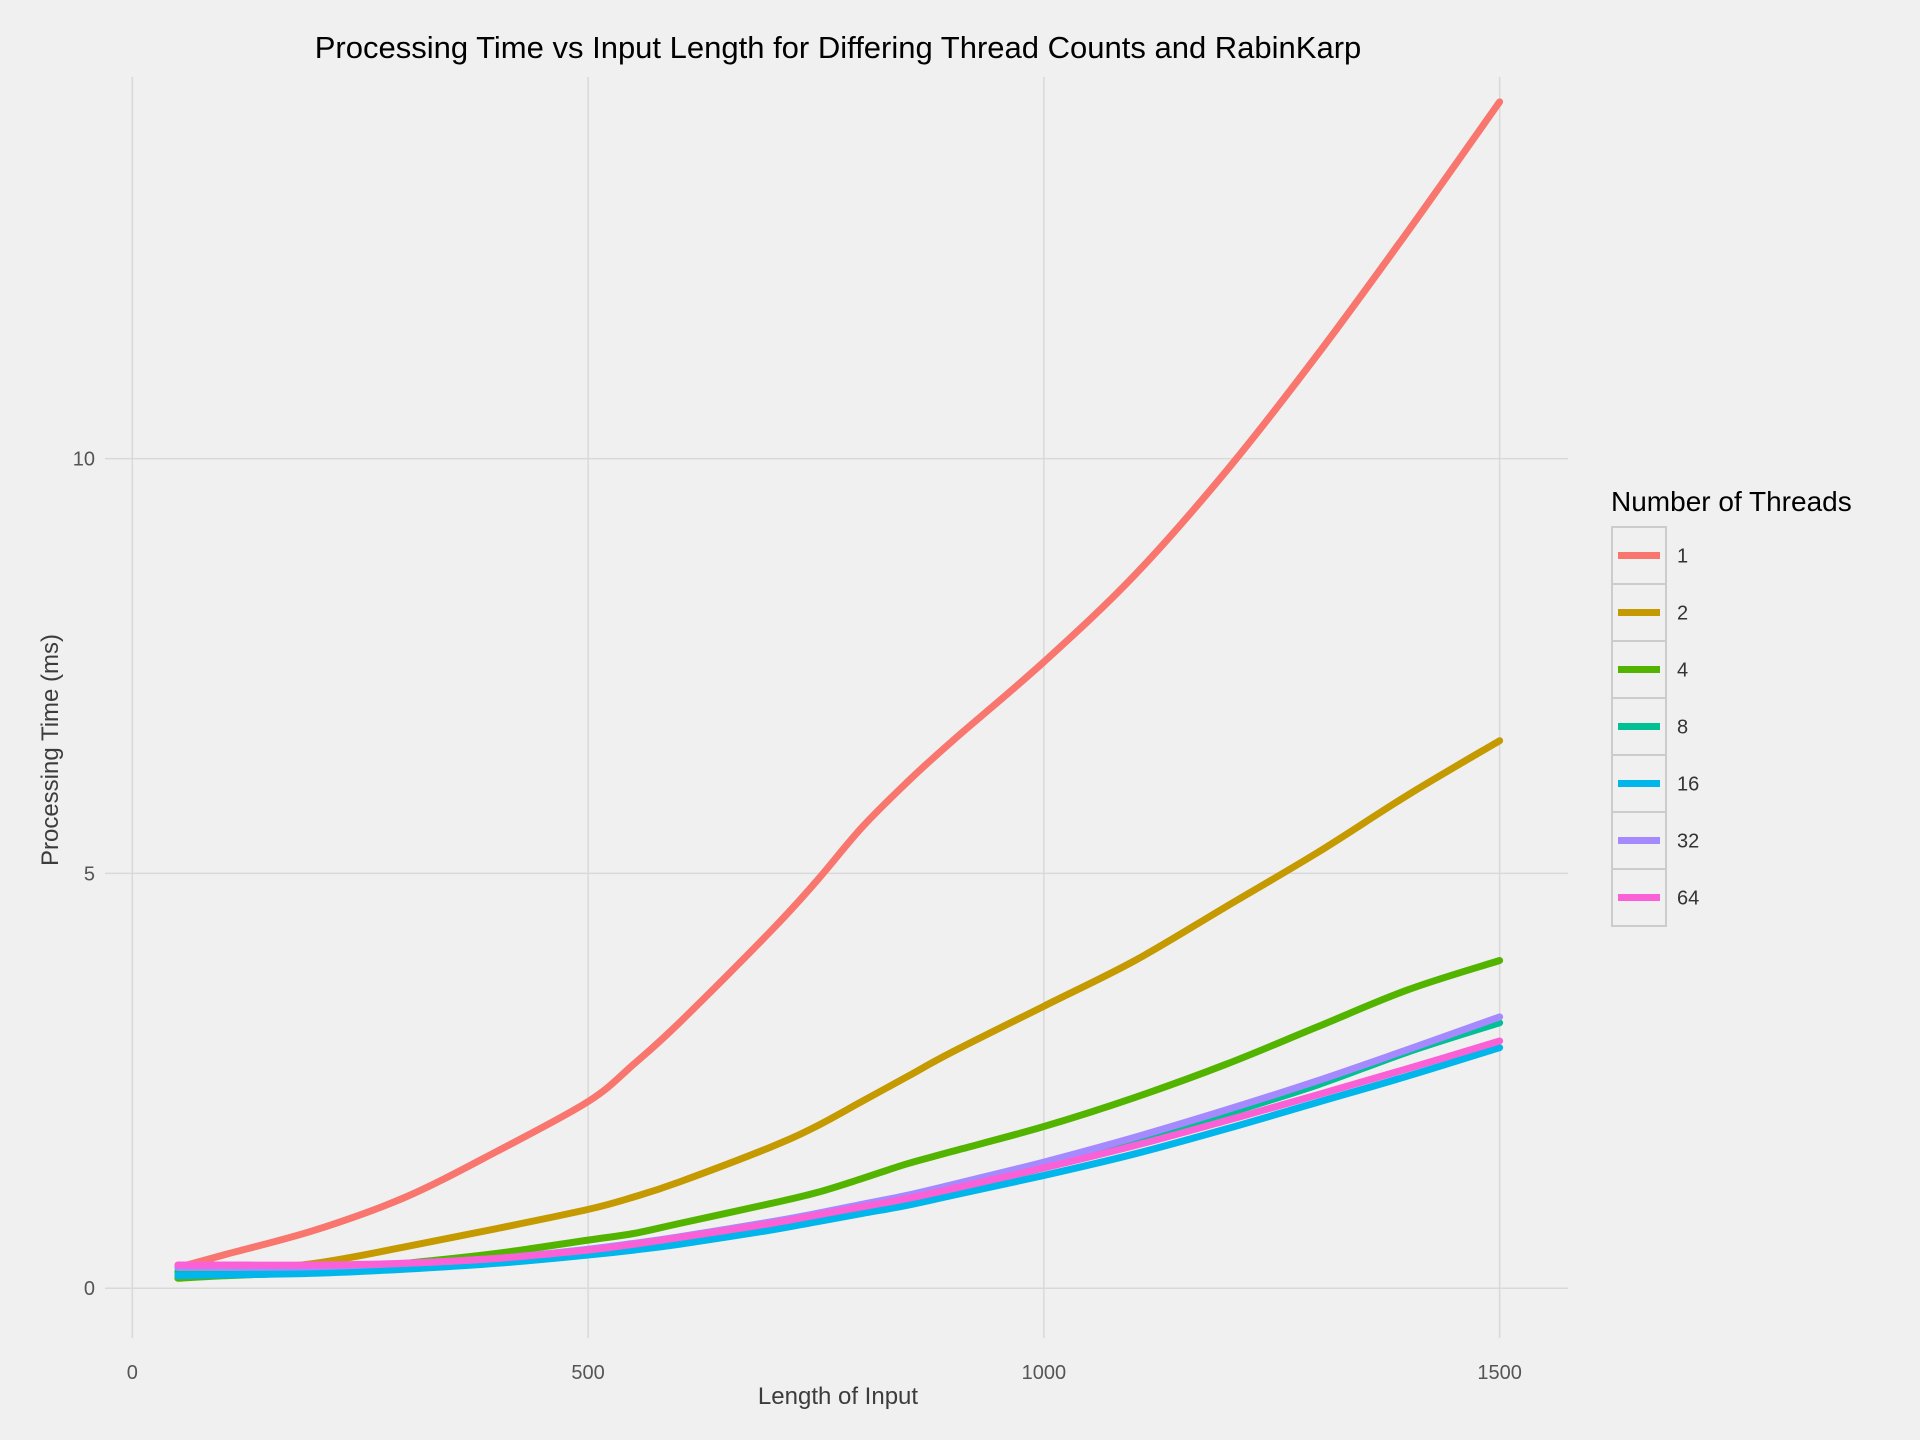  Describe the element at coordinates (1682, 614) in the screenshot. I see `legend-label: 2` at that location.